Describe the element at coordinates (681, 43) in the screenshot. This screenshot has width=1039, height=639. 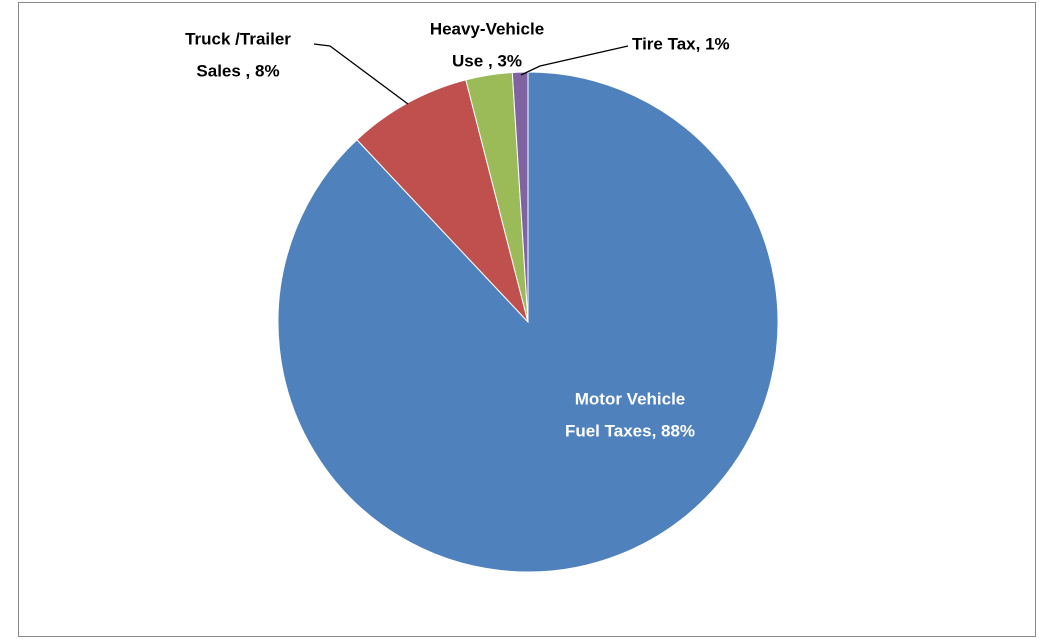
I see `data-label: Tire Tax, 1%` at that location.